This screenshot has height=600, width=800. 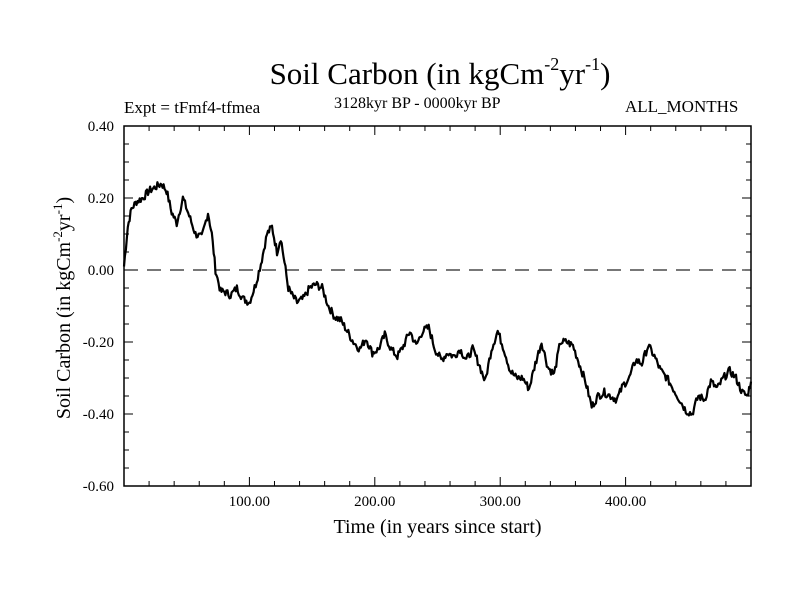 I want to click on x-tick-label: 200.00, so click(x=374, y=502).